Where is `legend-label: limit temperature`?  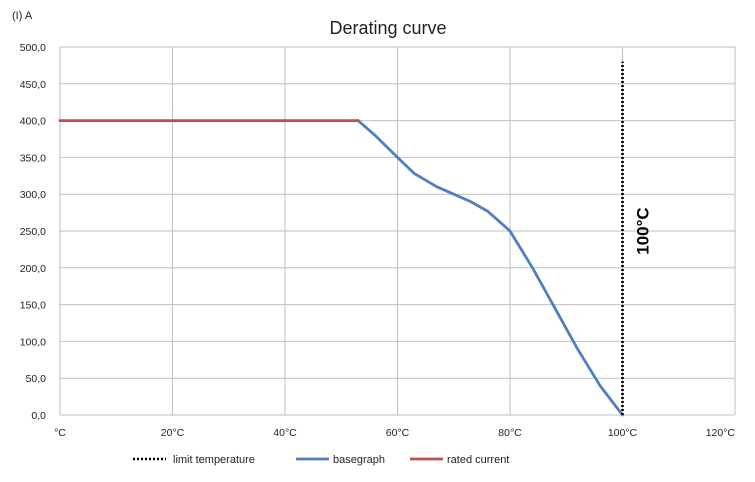
legend-label: limit temperature is located at coordinates (214, 460).